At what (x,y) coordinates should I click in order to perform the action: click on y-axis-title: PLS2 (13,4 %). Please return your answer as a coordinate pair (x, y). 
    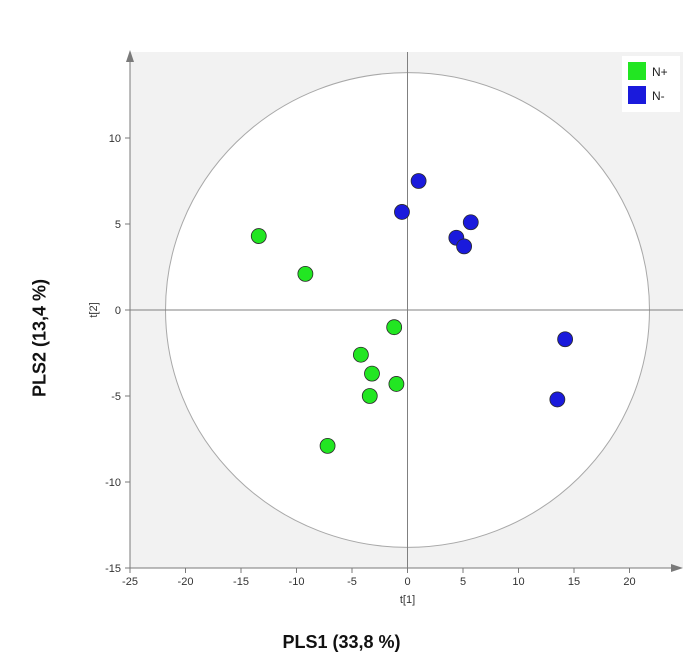
    Looking at the image, I should click on (39, 338).